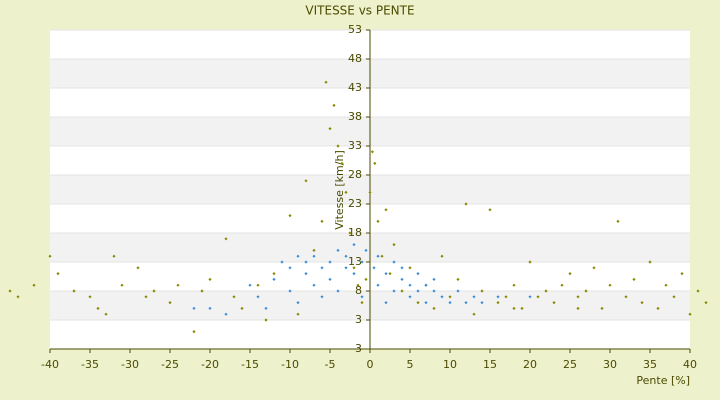 This screenshot has width=720, height=400. What do you see at coordinates (355, 174) in the screenshot?
I see `y-tick-label: 28` at bounding box center [355, 174].